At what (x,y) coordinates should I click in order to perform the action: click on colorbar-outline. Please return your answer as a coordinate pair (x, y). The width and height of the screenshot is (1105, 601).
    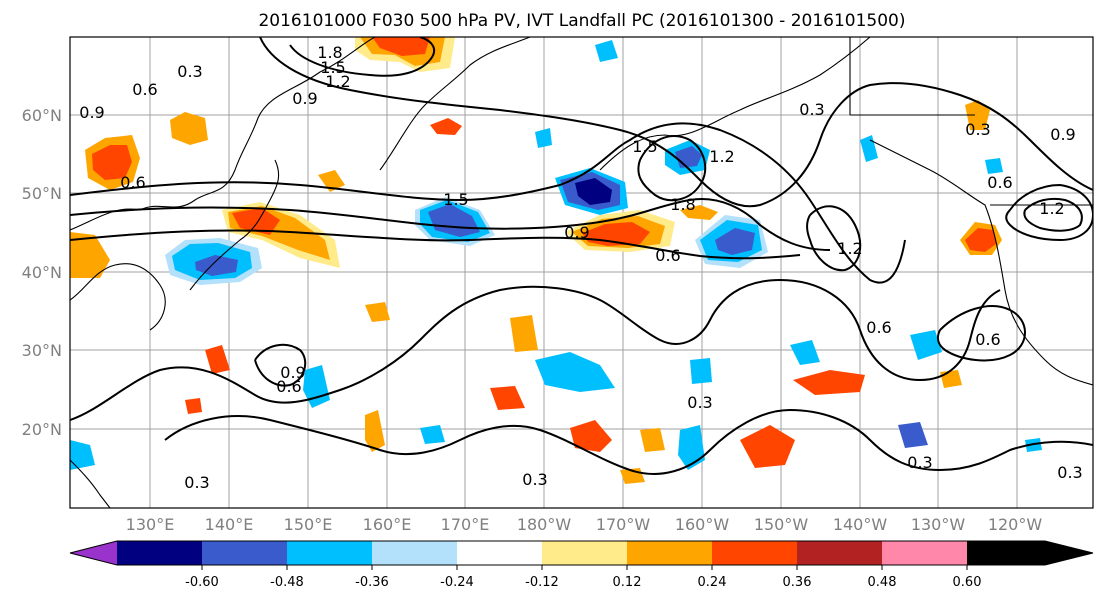
    Looking at the image, I should click on (581, 553).